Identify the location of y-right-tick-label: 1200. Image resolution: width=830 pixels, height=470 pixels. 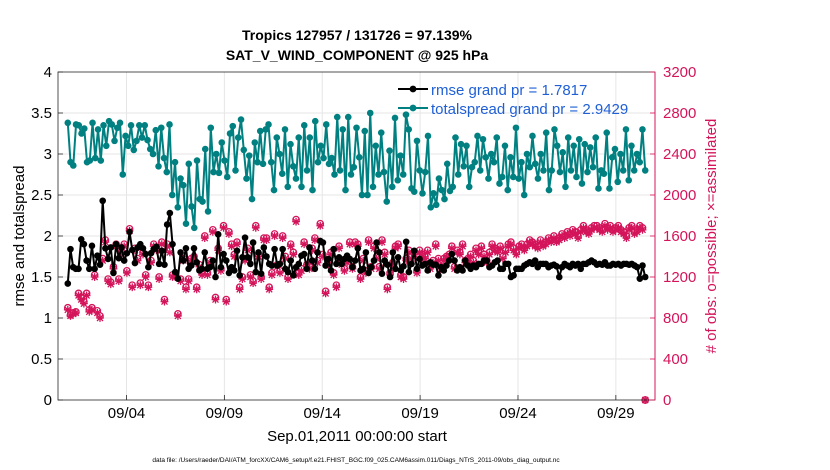
(679, 277).